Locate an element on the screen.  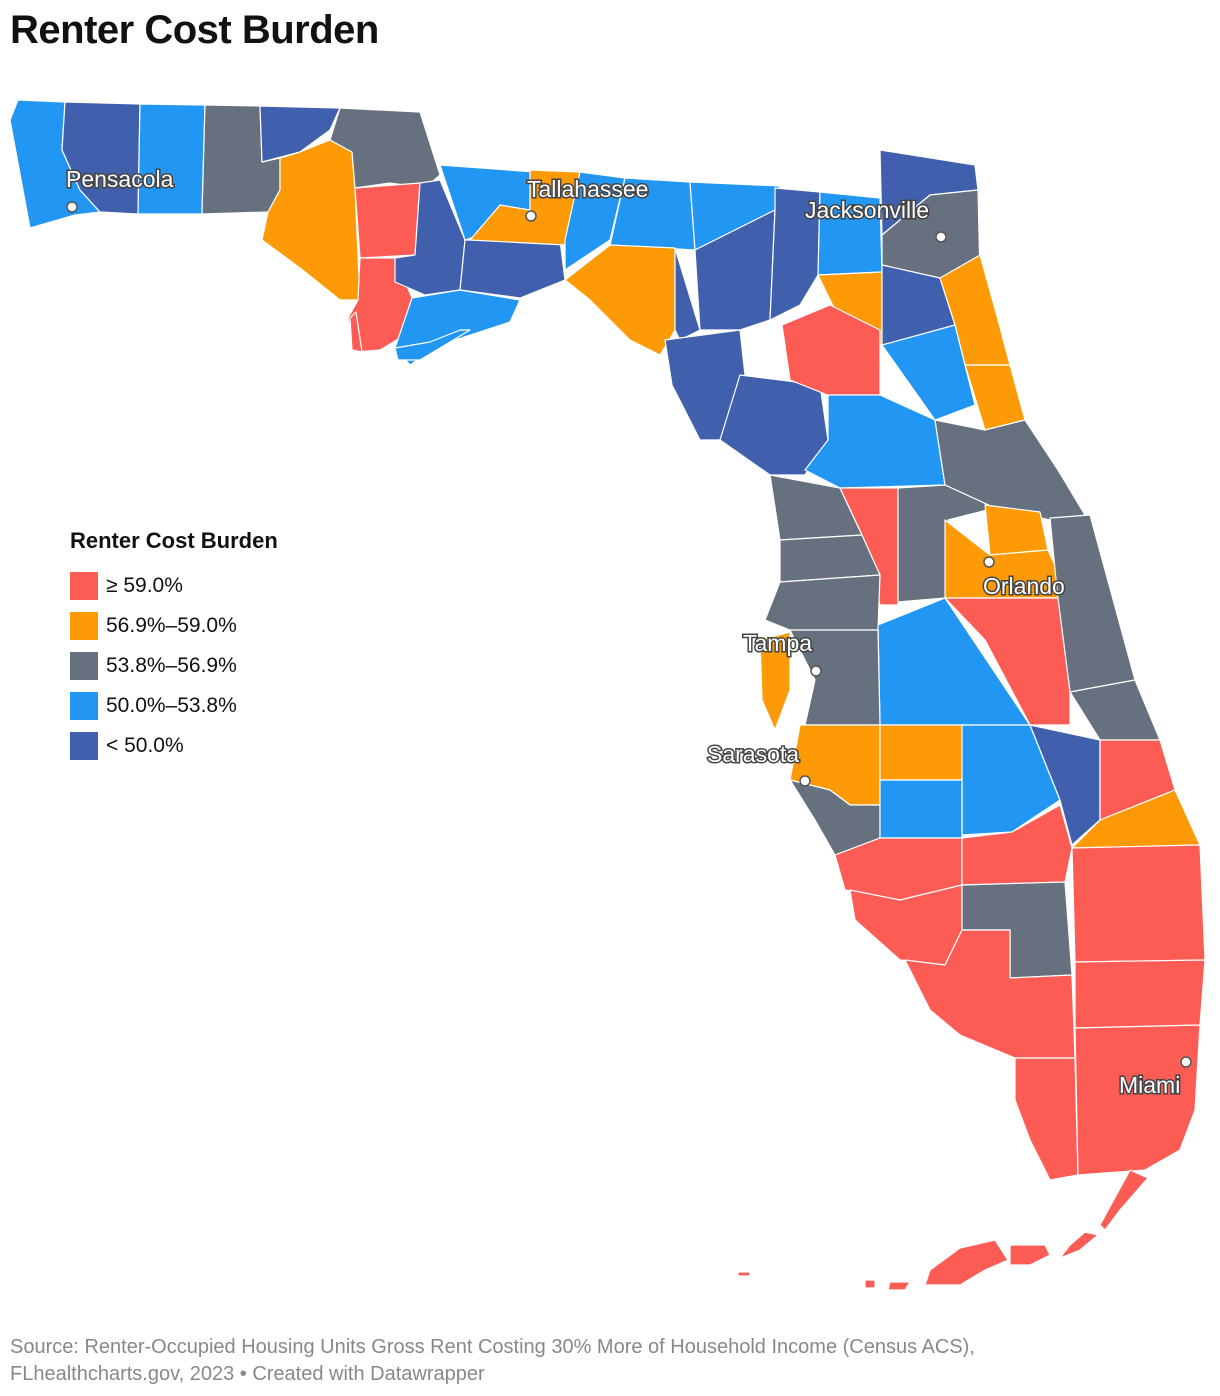
county-wakulla is located at coordinates (512, 269).